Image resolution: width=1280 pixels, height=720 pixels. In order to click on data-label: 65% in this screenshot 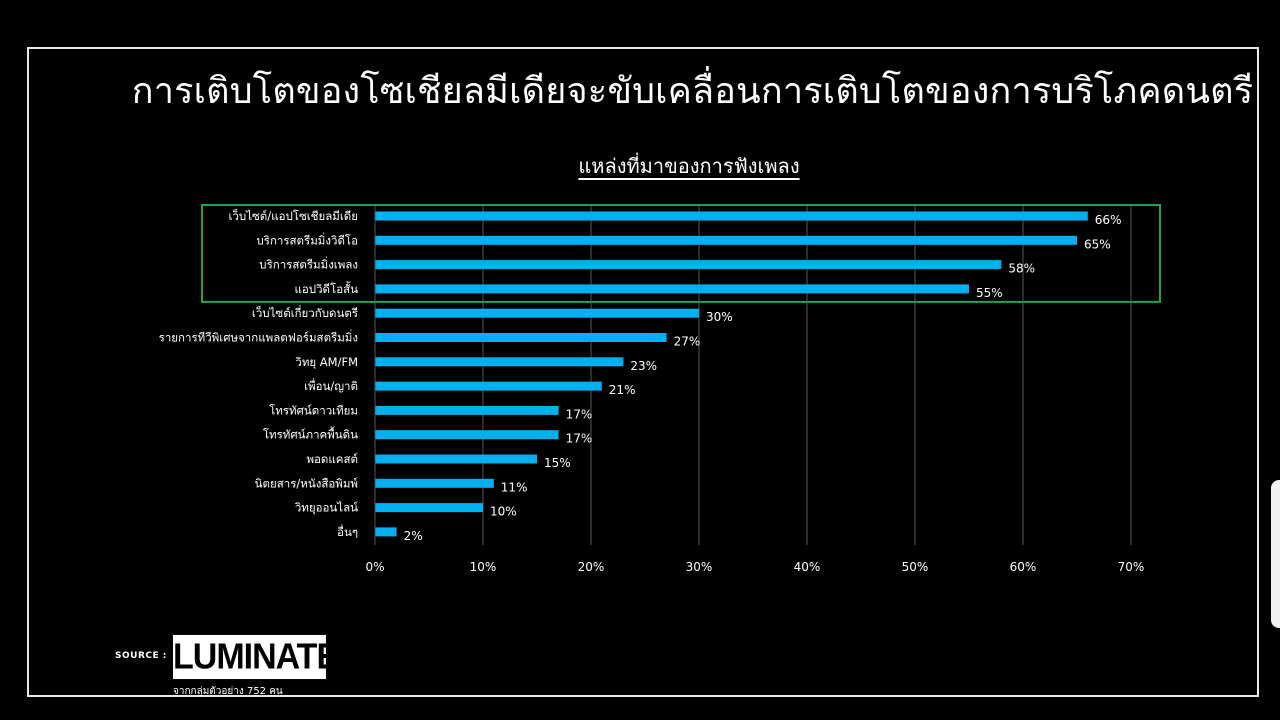, I will do `click(1097, 244)`.